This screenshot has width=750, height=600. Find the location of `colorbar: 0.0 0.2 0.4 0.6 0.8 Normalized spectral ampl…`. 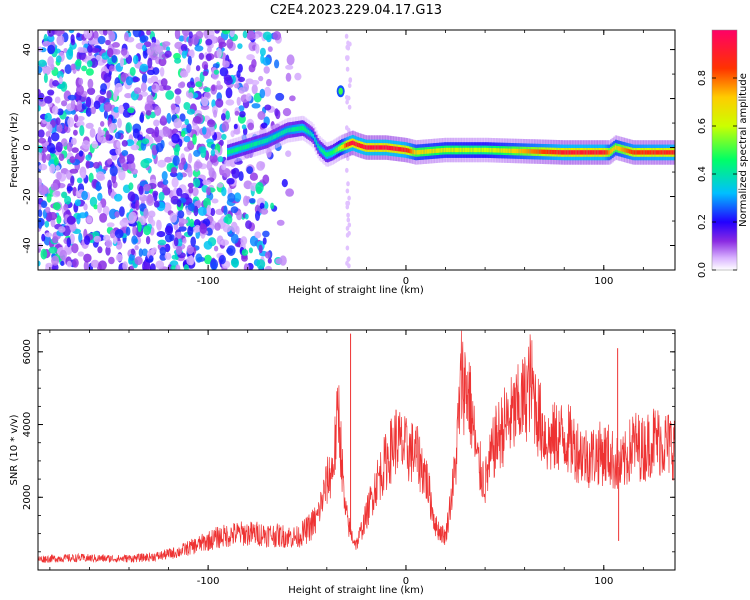

colorbar: 0.0 0.2 0.4 0.6 0.8 Normalized spectral ampl… is located at coordinates (723, 153).